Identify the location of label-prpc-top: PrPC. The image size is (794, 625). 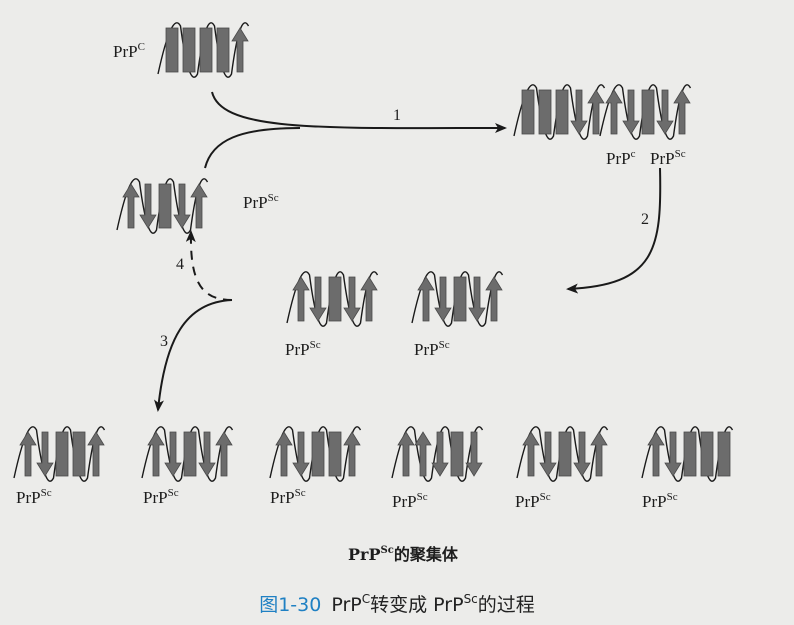
(129, 51).